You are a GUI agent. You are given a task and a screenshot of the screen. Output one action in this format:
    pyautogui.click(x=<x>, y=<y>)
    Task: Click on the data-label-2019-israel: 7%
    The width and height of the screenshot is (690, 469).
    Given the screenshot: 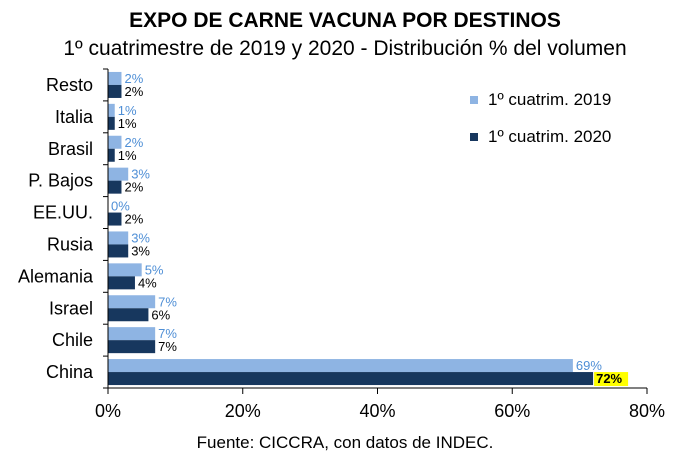 What is the action you would take?
    pyautogui.click(x=167, y=301)
    